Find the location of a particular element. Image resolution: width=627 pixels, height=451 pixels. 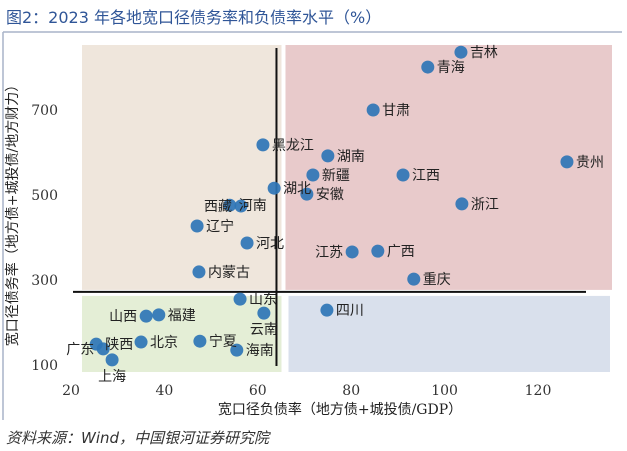

point-label: 四川 is located at coordinates (350, 311).